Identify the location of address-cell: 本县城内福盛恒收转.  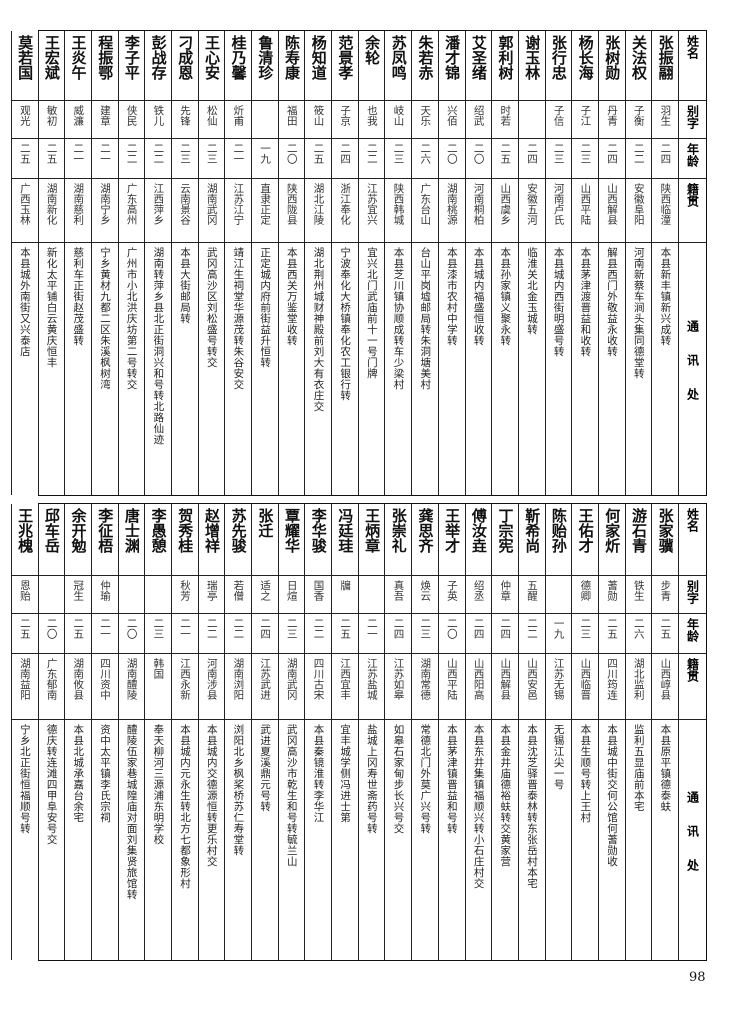
(479, 369).